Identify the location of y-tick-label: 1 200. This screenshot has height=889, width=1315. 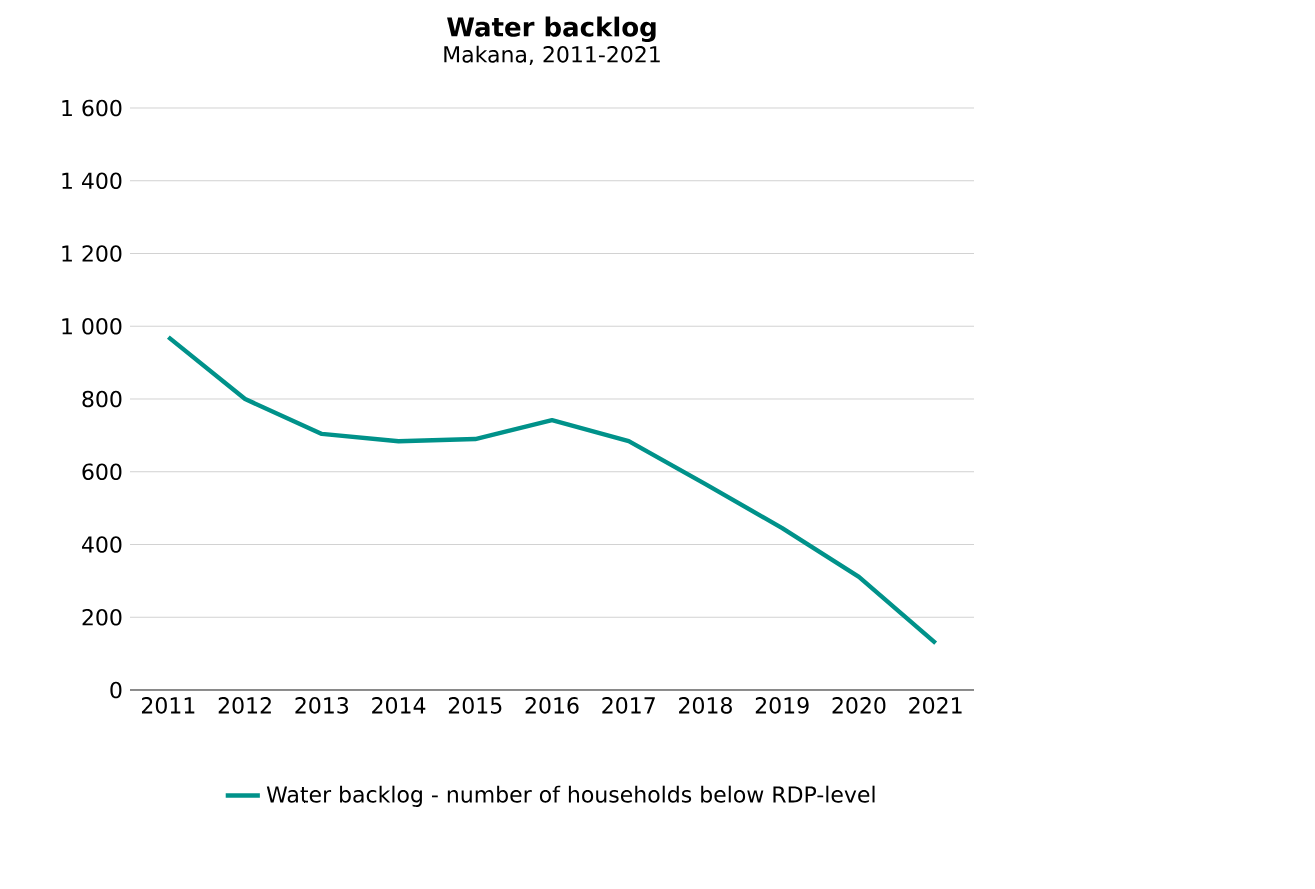
(92, 253).